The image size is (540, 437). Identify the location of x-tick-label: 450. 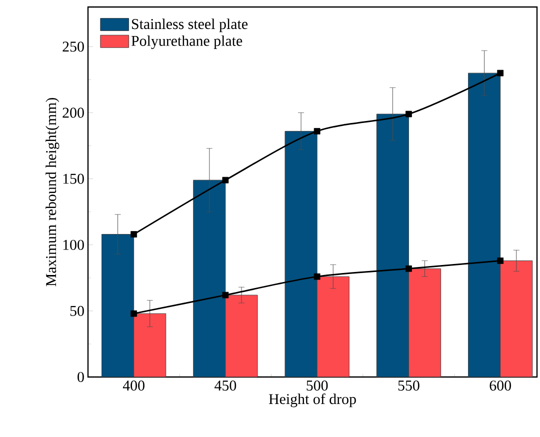
(225, 385).